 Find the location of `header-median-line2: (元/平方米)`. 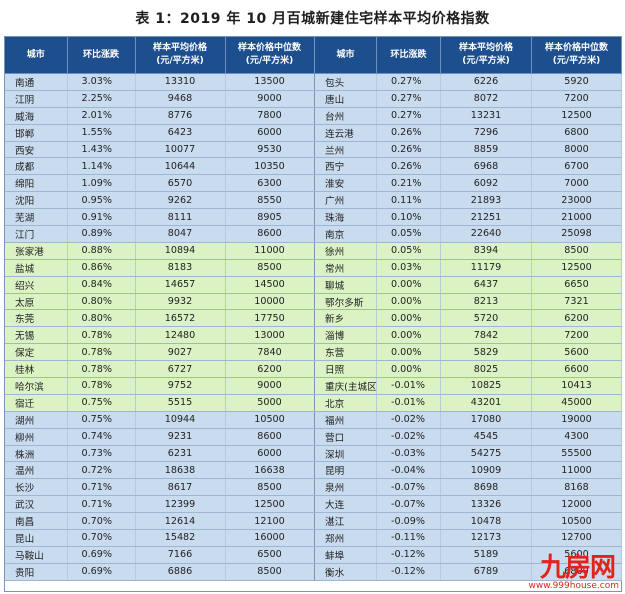

header-median-line2: (元/平方米) is located at coordinates (269, 61).